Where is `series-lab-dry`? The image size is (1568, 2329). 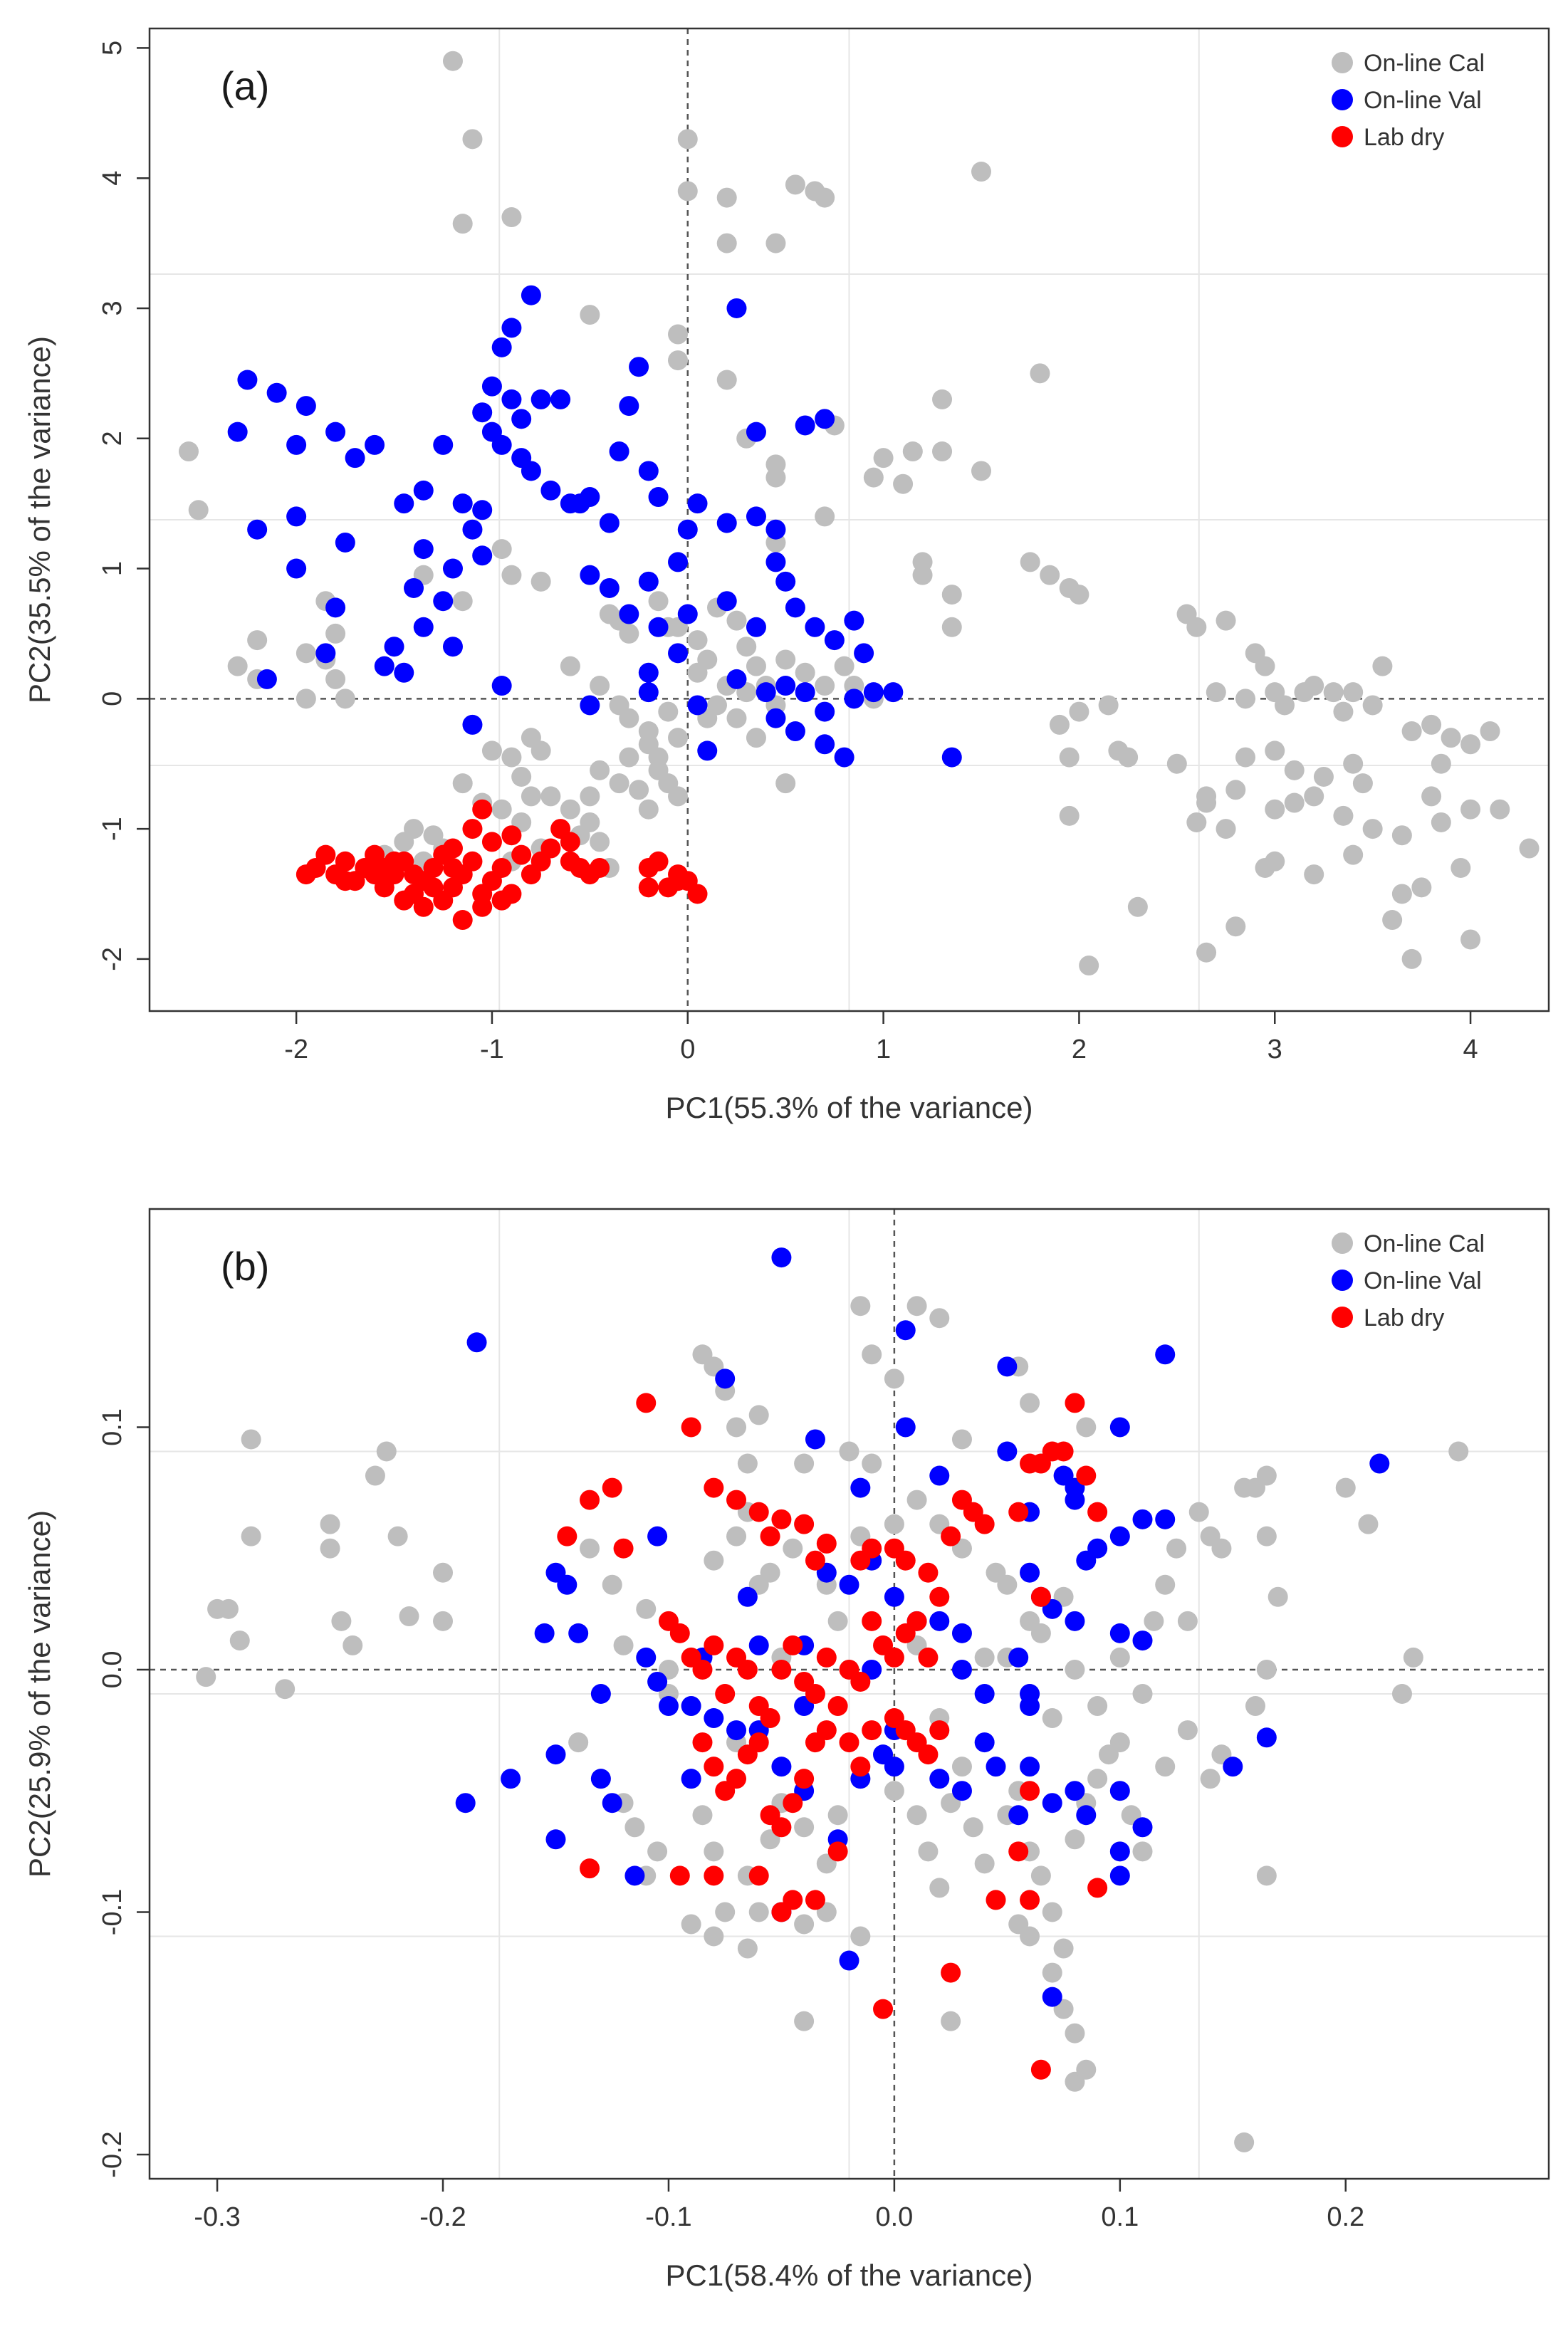 series-lab-dry is located at coordinates (502, 865).